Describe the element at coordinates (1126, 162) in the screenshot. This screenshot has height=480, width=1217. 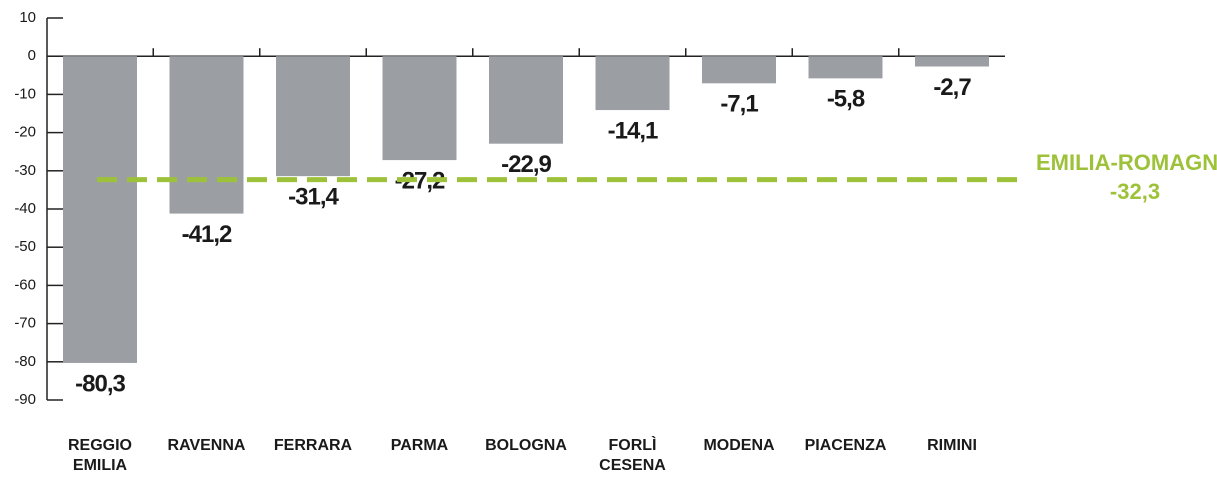
I see `reference-name: EMILIA-ROMAGNA` at that location.